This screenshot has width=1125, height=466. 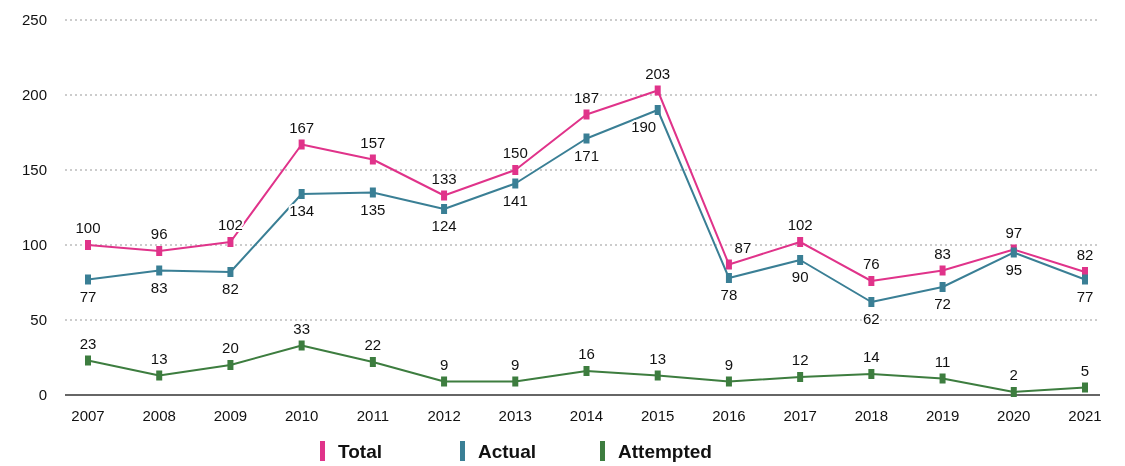 What do you see at coordinates (515, 152) in the screenshot?
I see `data-label: 150` at bounding box center [515, 152].